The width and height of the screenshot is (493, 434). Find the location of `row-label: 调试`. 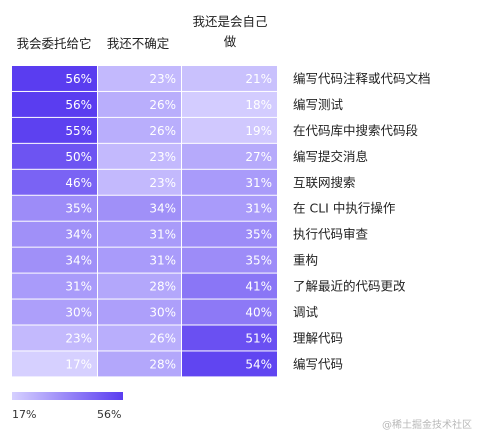

row-label: 调试 is located at coordinates (306, 312).